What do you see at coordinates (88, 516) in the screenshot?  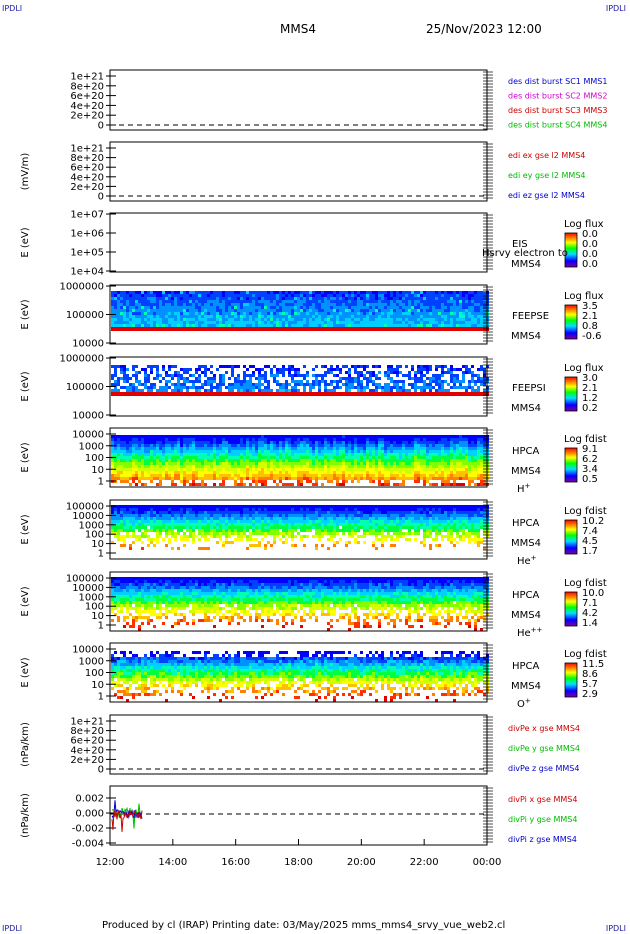 I see `y-tick-label-p7-1: 10000` at bounding box center [88, 516].